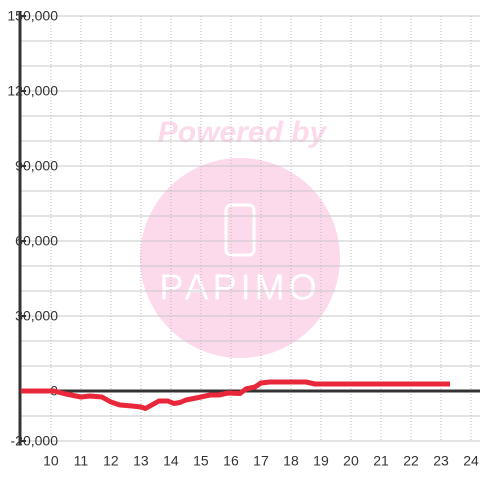 This screenshot has width=480, height=480. Describe the element at coordinates (261, 461) in the screenshot. I see `x-tick-label: 17` at that location.